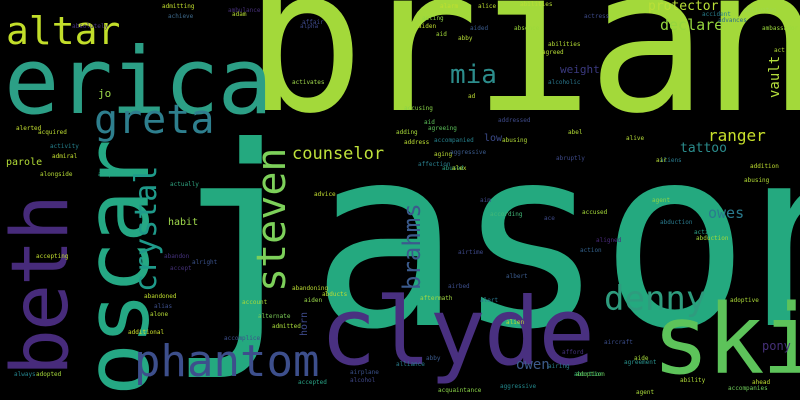  I want to click on word-counselor: counselor, so click(338, 154).